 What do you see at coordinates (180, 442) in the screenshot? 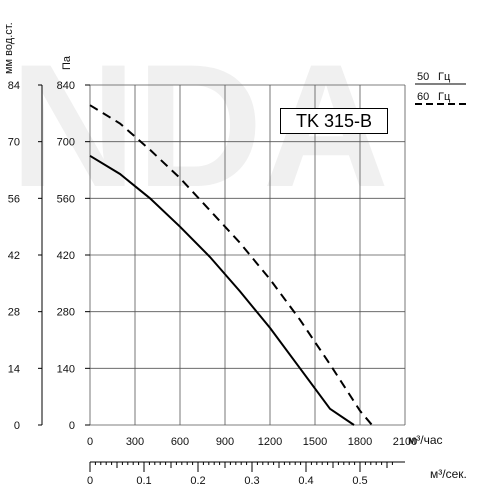
I see `x-tick-label-m3h: 600` at bounding box center [180, 442].